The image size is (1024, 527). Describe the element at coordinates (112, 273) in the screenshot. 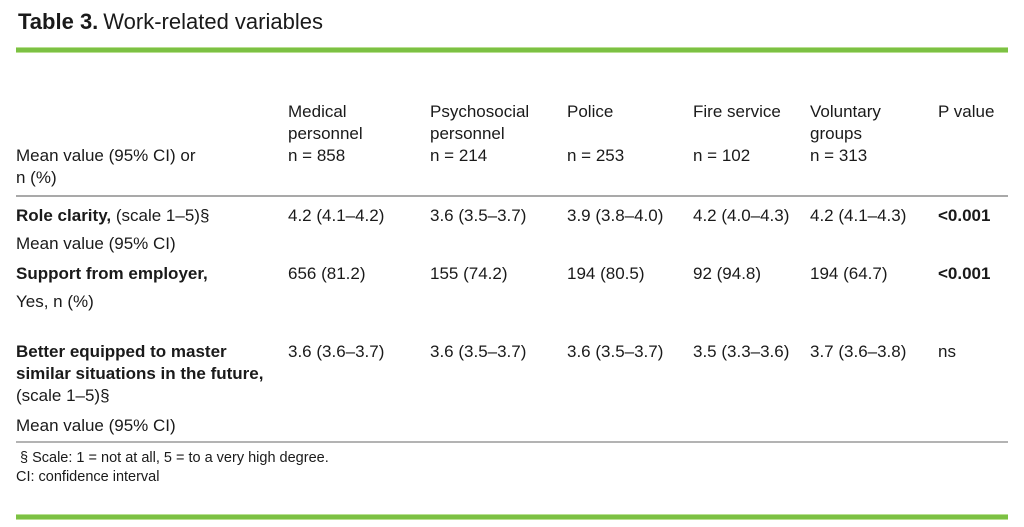

I see `row-label-bold: Support from employer,` at that location.